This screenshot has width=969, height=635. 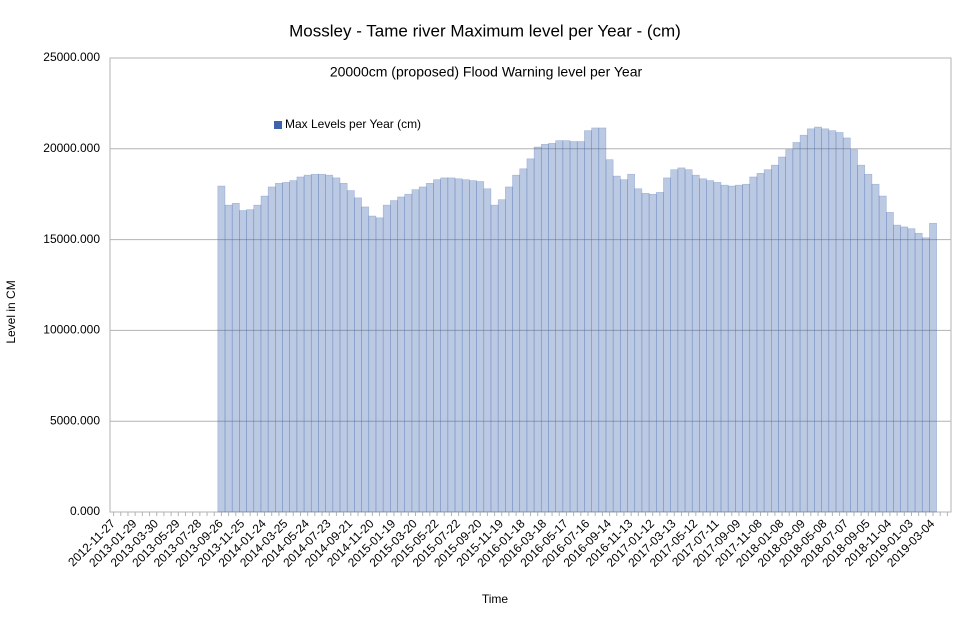 What do you see at coordinates (85, 511) in the screenshot?
I see `y-tick-label: 0.000` at bounding box center [85, 511].